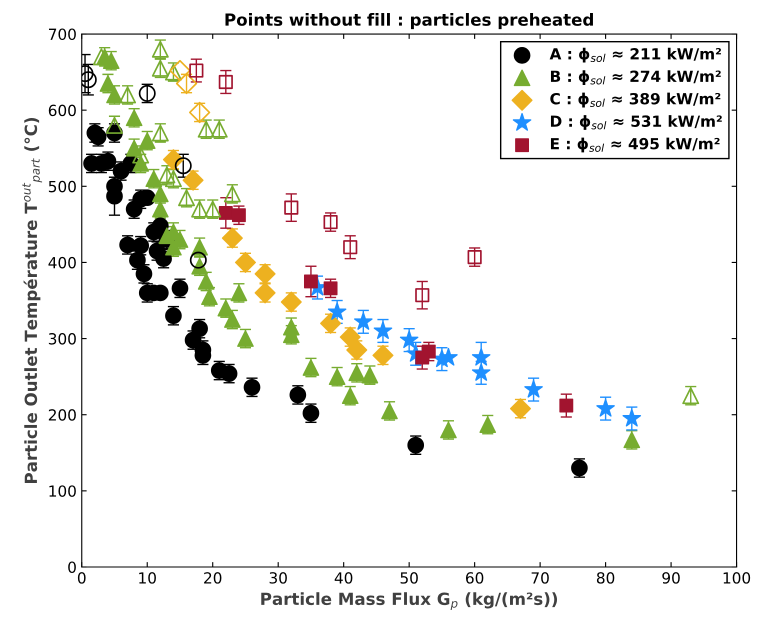 The width and height of the screenshot is (757, 630). I want to click on x-tick-label: 0, so click(82, 578).